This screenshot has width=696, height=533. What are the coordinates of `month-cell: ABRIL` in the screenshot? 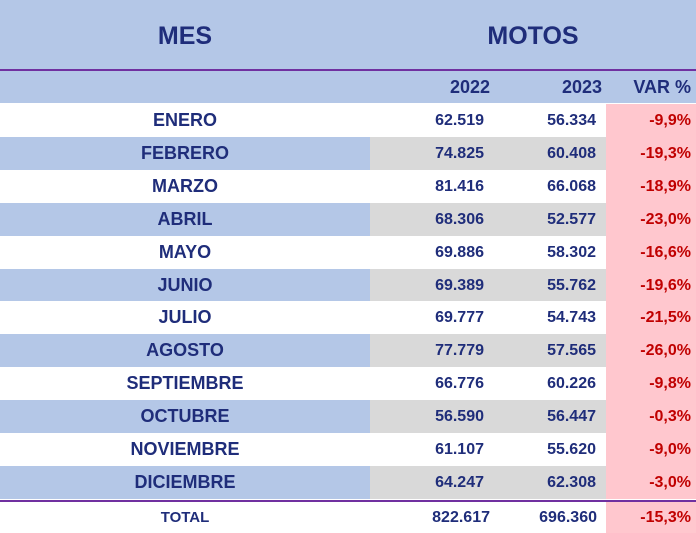 It's located at (185, 218).